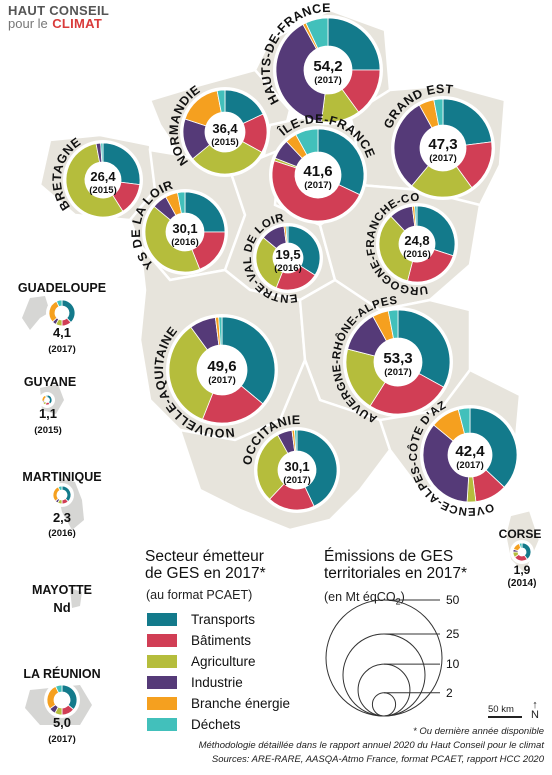 The image size is (552, 775). What do you see at coordinates (287, 254) in the screenshot?
I see `region-value-centre-val-de-loire: 19,5` at bounding box center [287, 254].